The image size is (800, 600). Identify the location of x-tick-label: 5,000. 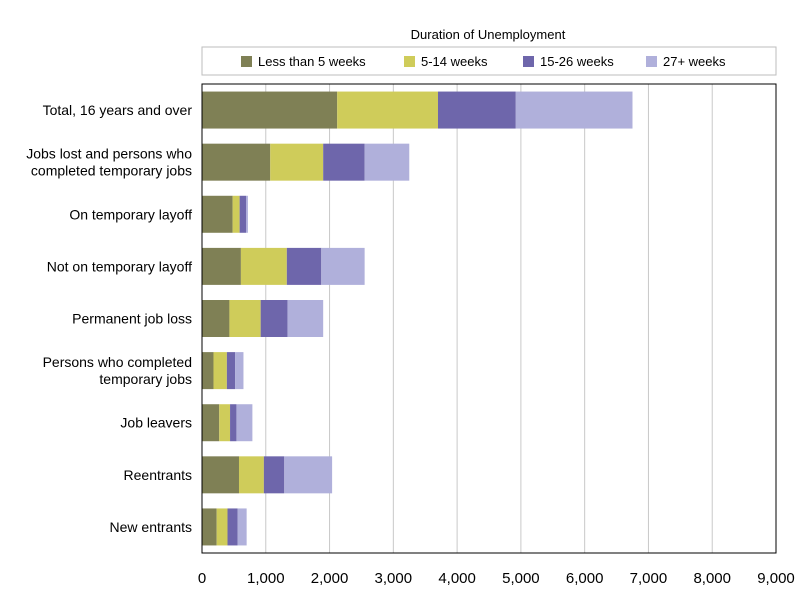
(521, 578).